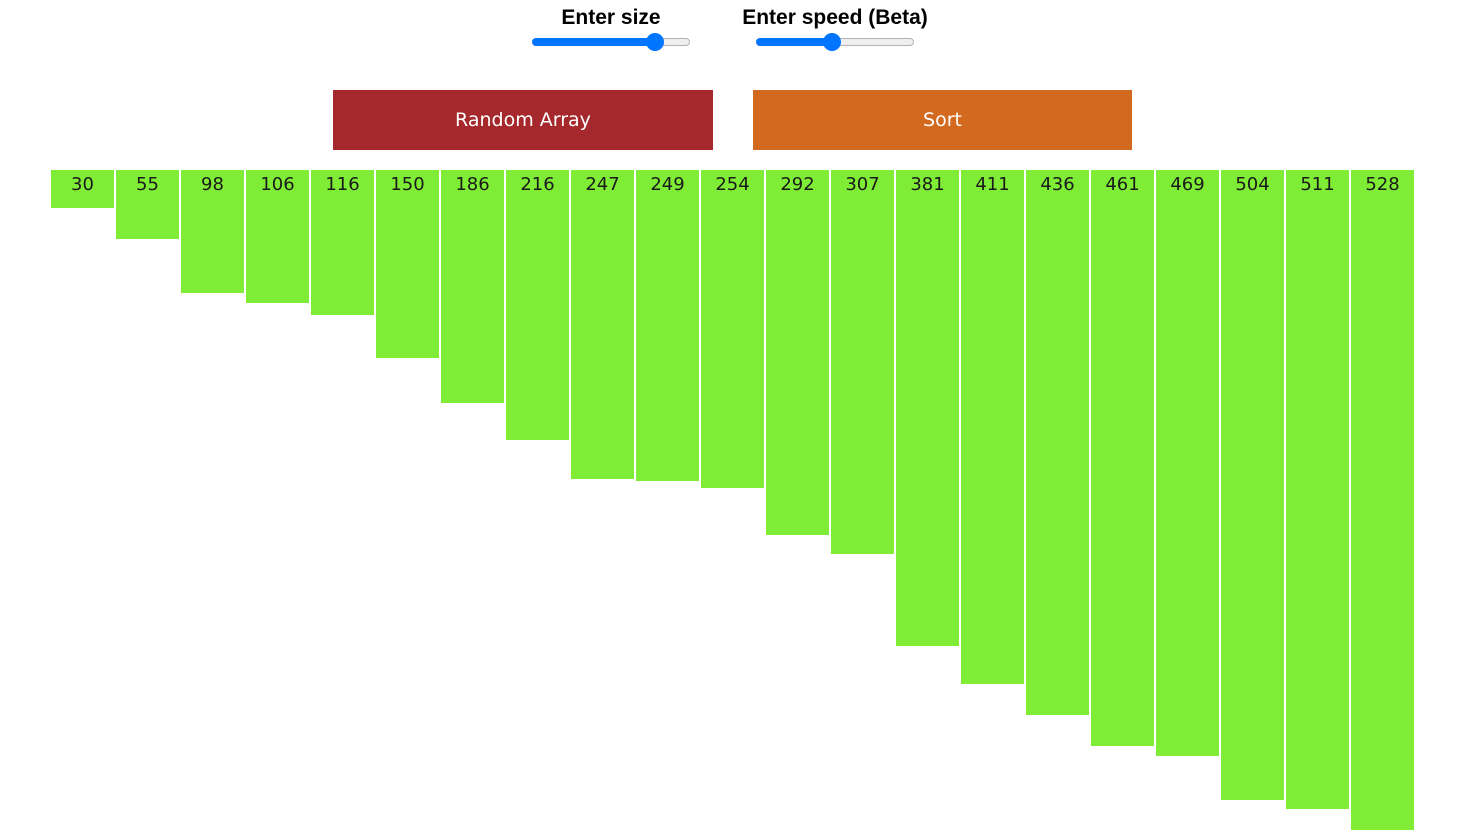  I want to click on array-bar: 55, so click(147, 204).